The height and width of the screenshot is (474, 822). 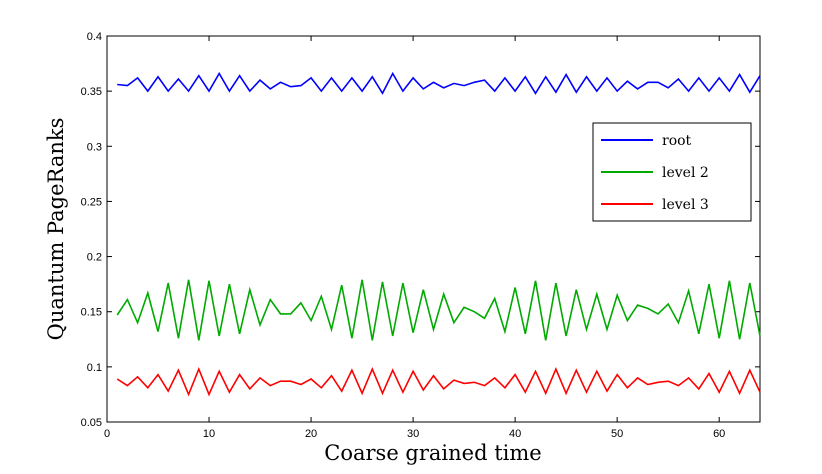 What do you see at coordinates (432, 453) in the screenshot?
I see `x-axis-title: Coarse grained time` at bounding box center [432, 453].